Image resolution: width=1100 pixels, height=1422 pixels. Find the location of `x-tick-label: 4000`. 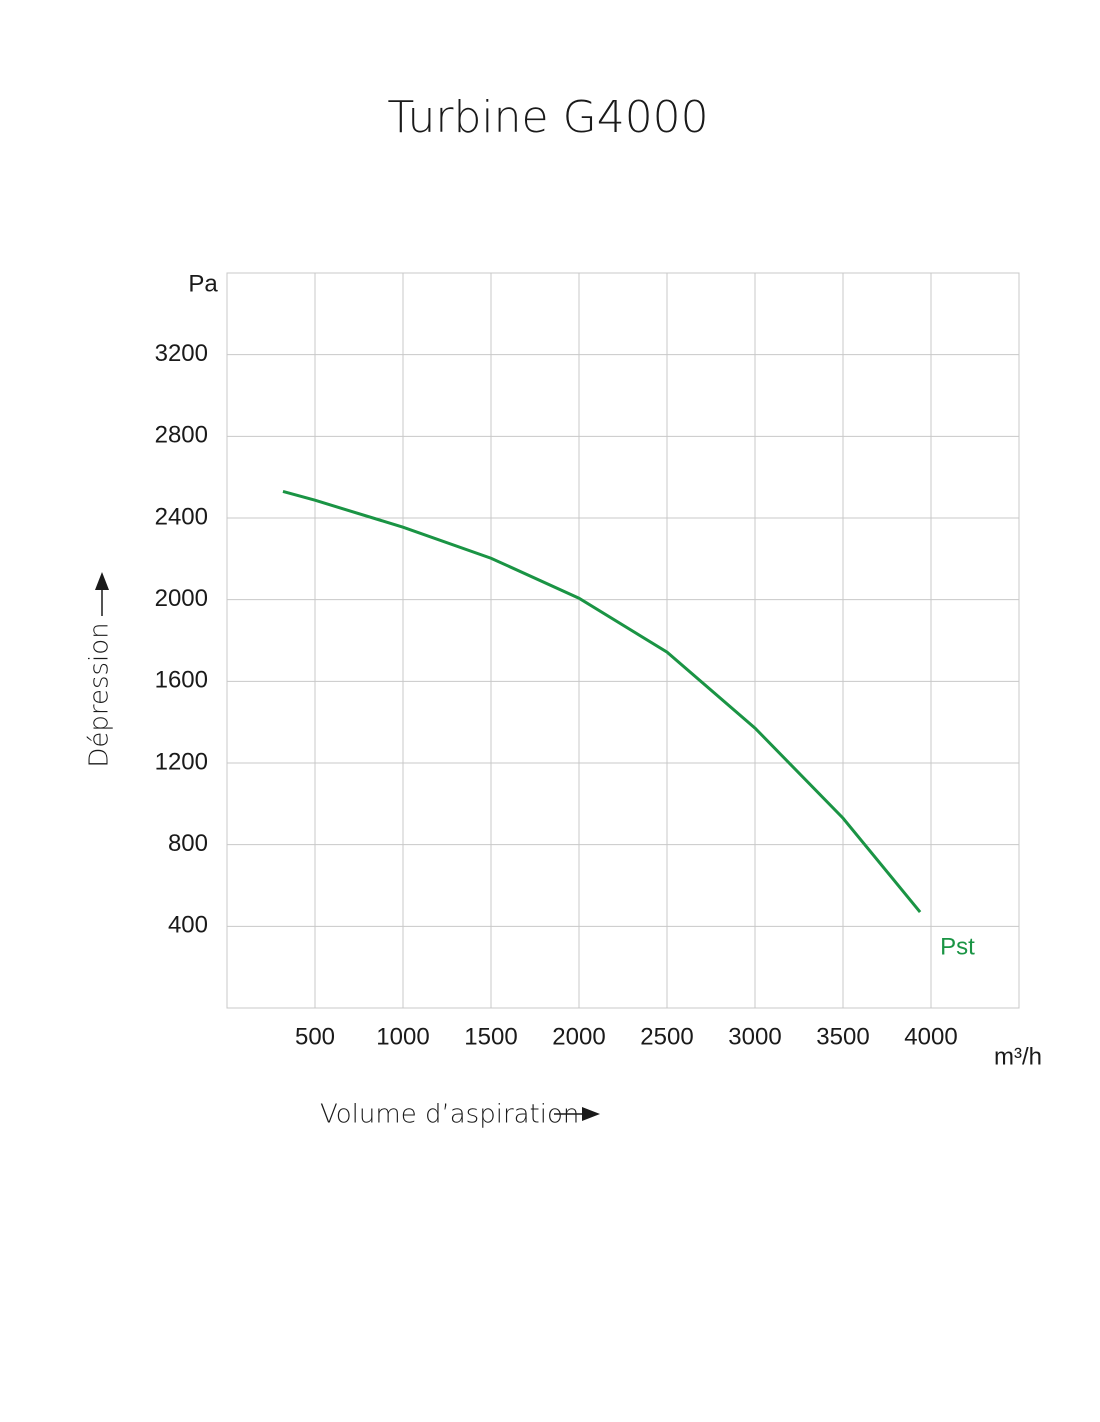

x-tick-label: 4000 is located at coordinates (930, 1036).